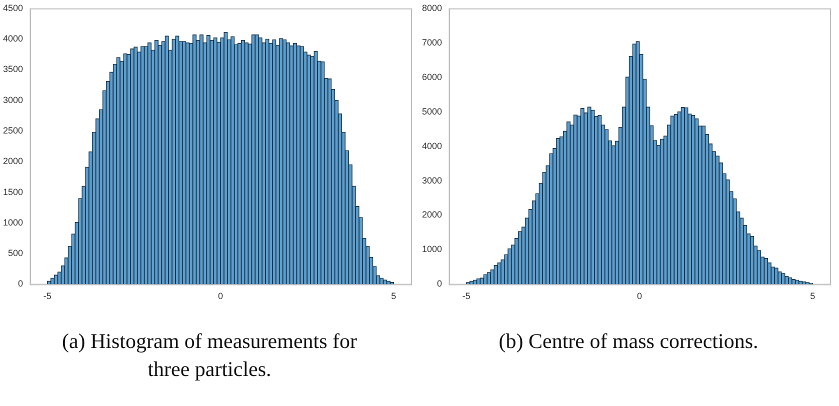  Describe the element at coordinates (13, 130) in the screenshot. I see `y-tick-label: 2500` at that location.